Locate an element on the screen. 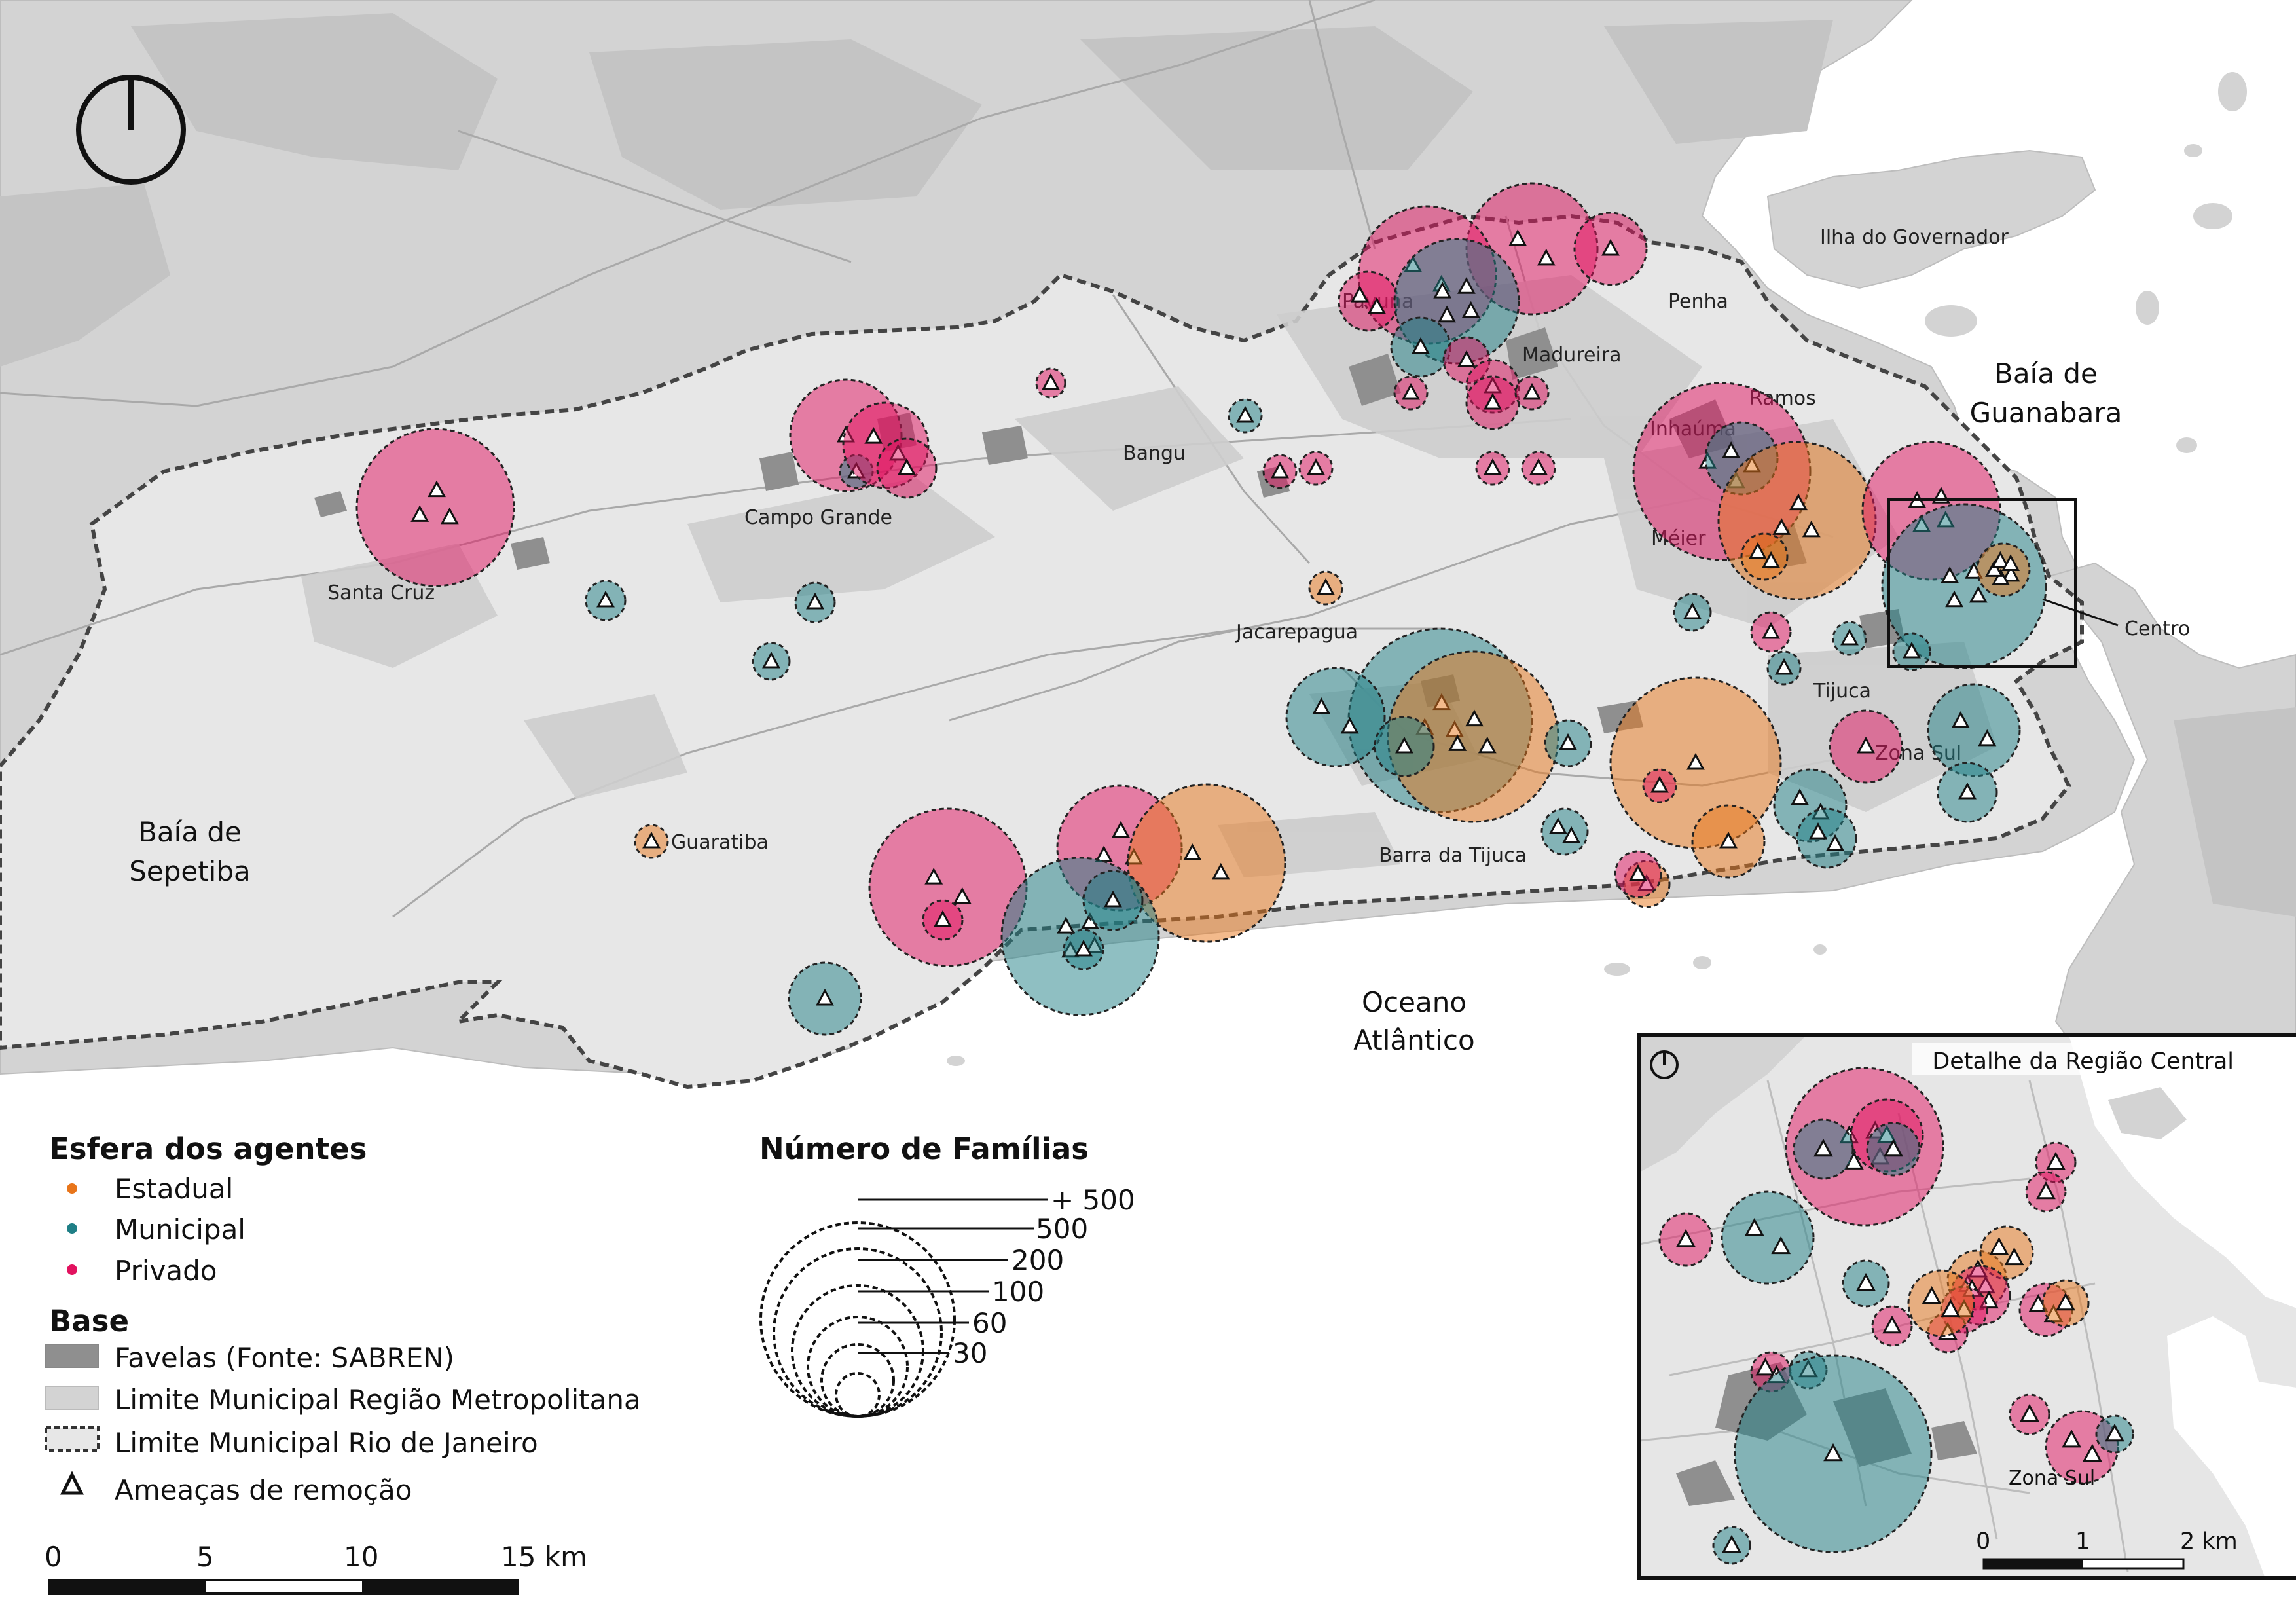  inset-scale-0: 0 is located at coordinates (1983, 1541).